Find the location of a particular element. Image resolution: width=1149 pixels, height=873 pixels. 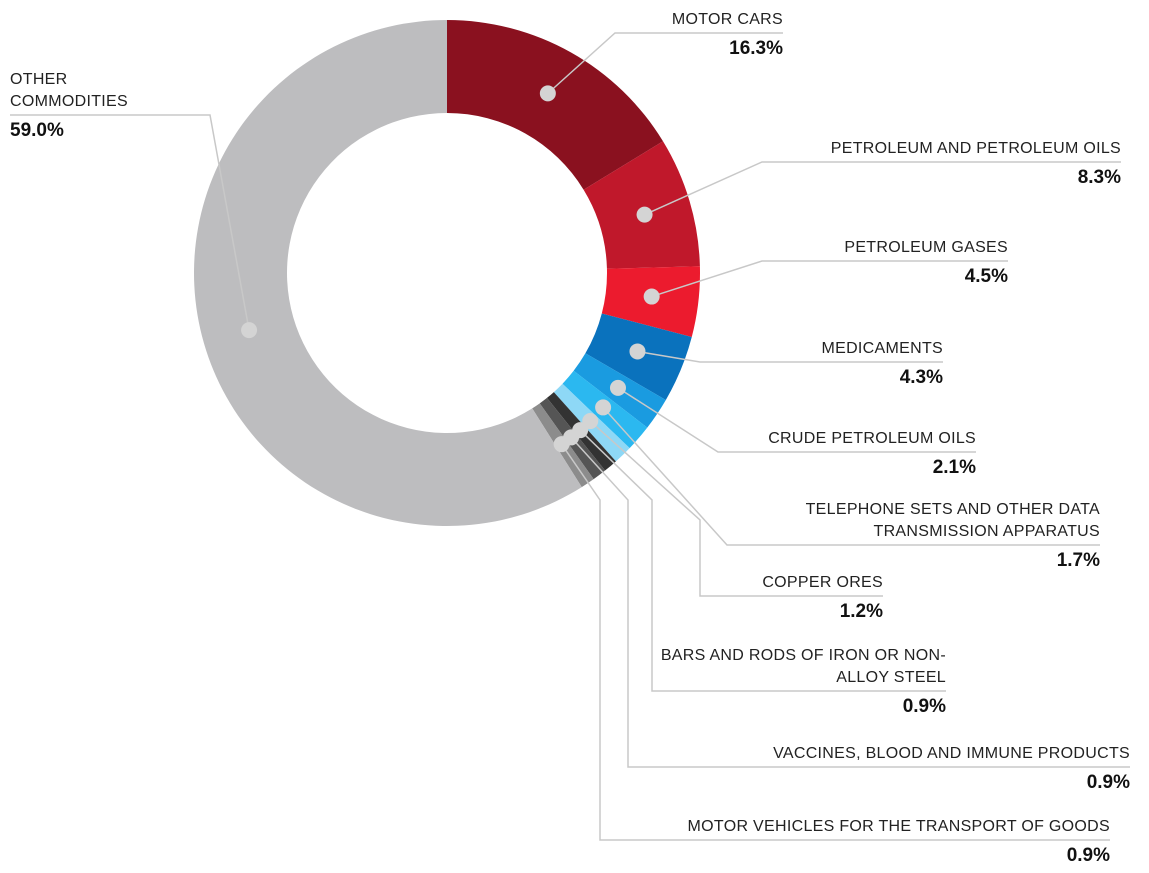

value-label: 2.1% is located at coordinates (954, 467).